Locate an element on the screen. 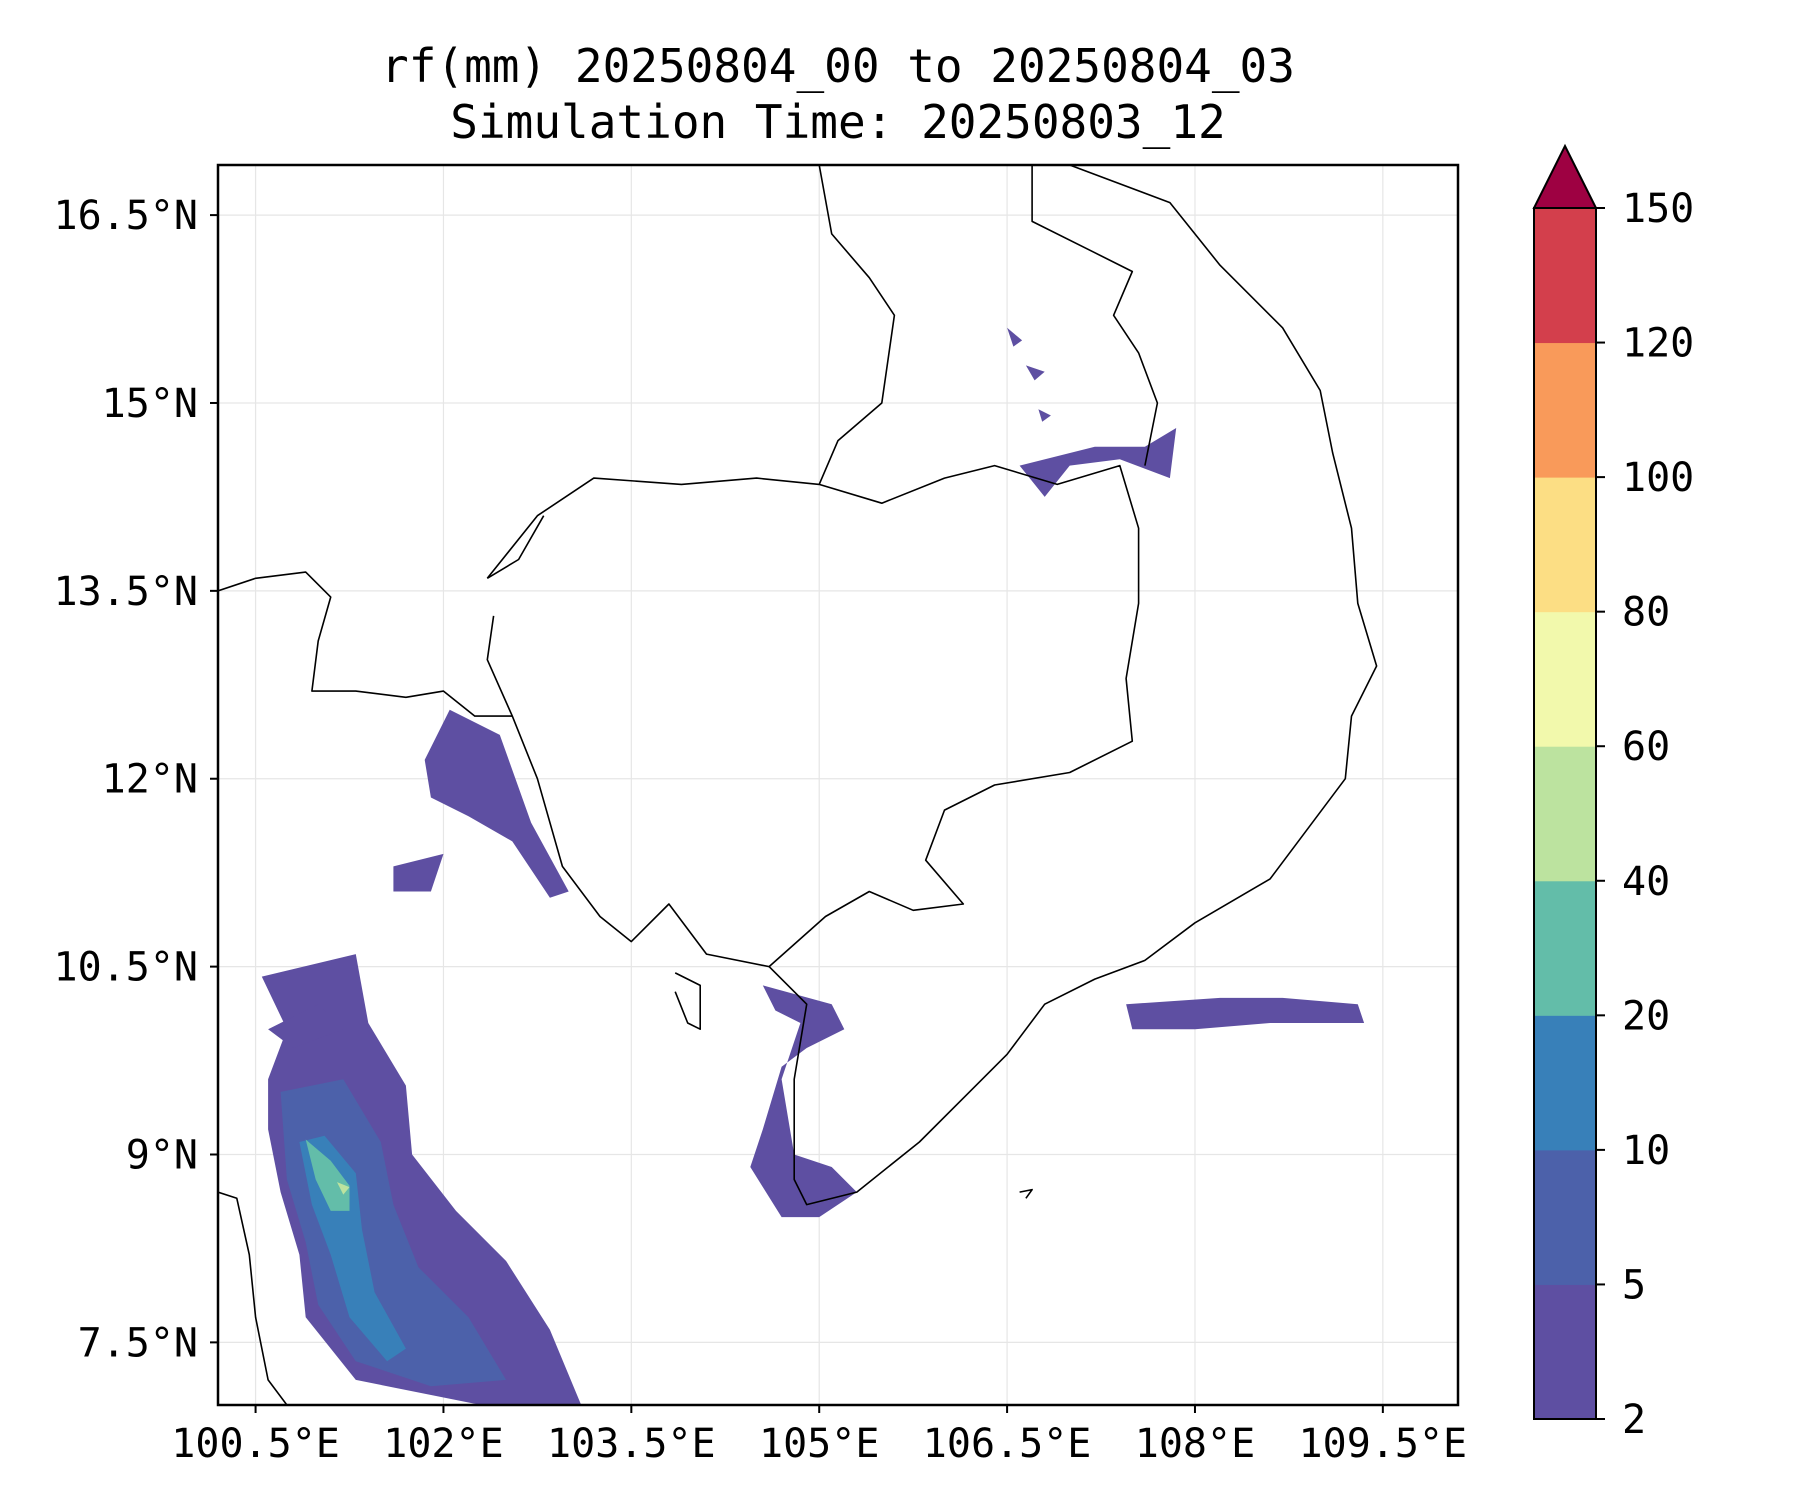 This screenshot has width=1800, height=1500. y-tick-label: 16.5°N is located at coordinates (126, 216).